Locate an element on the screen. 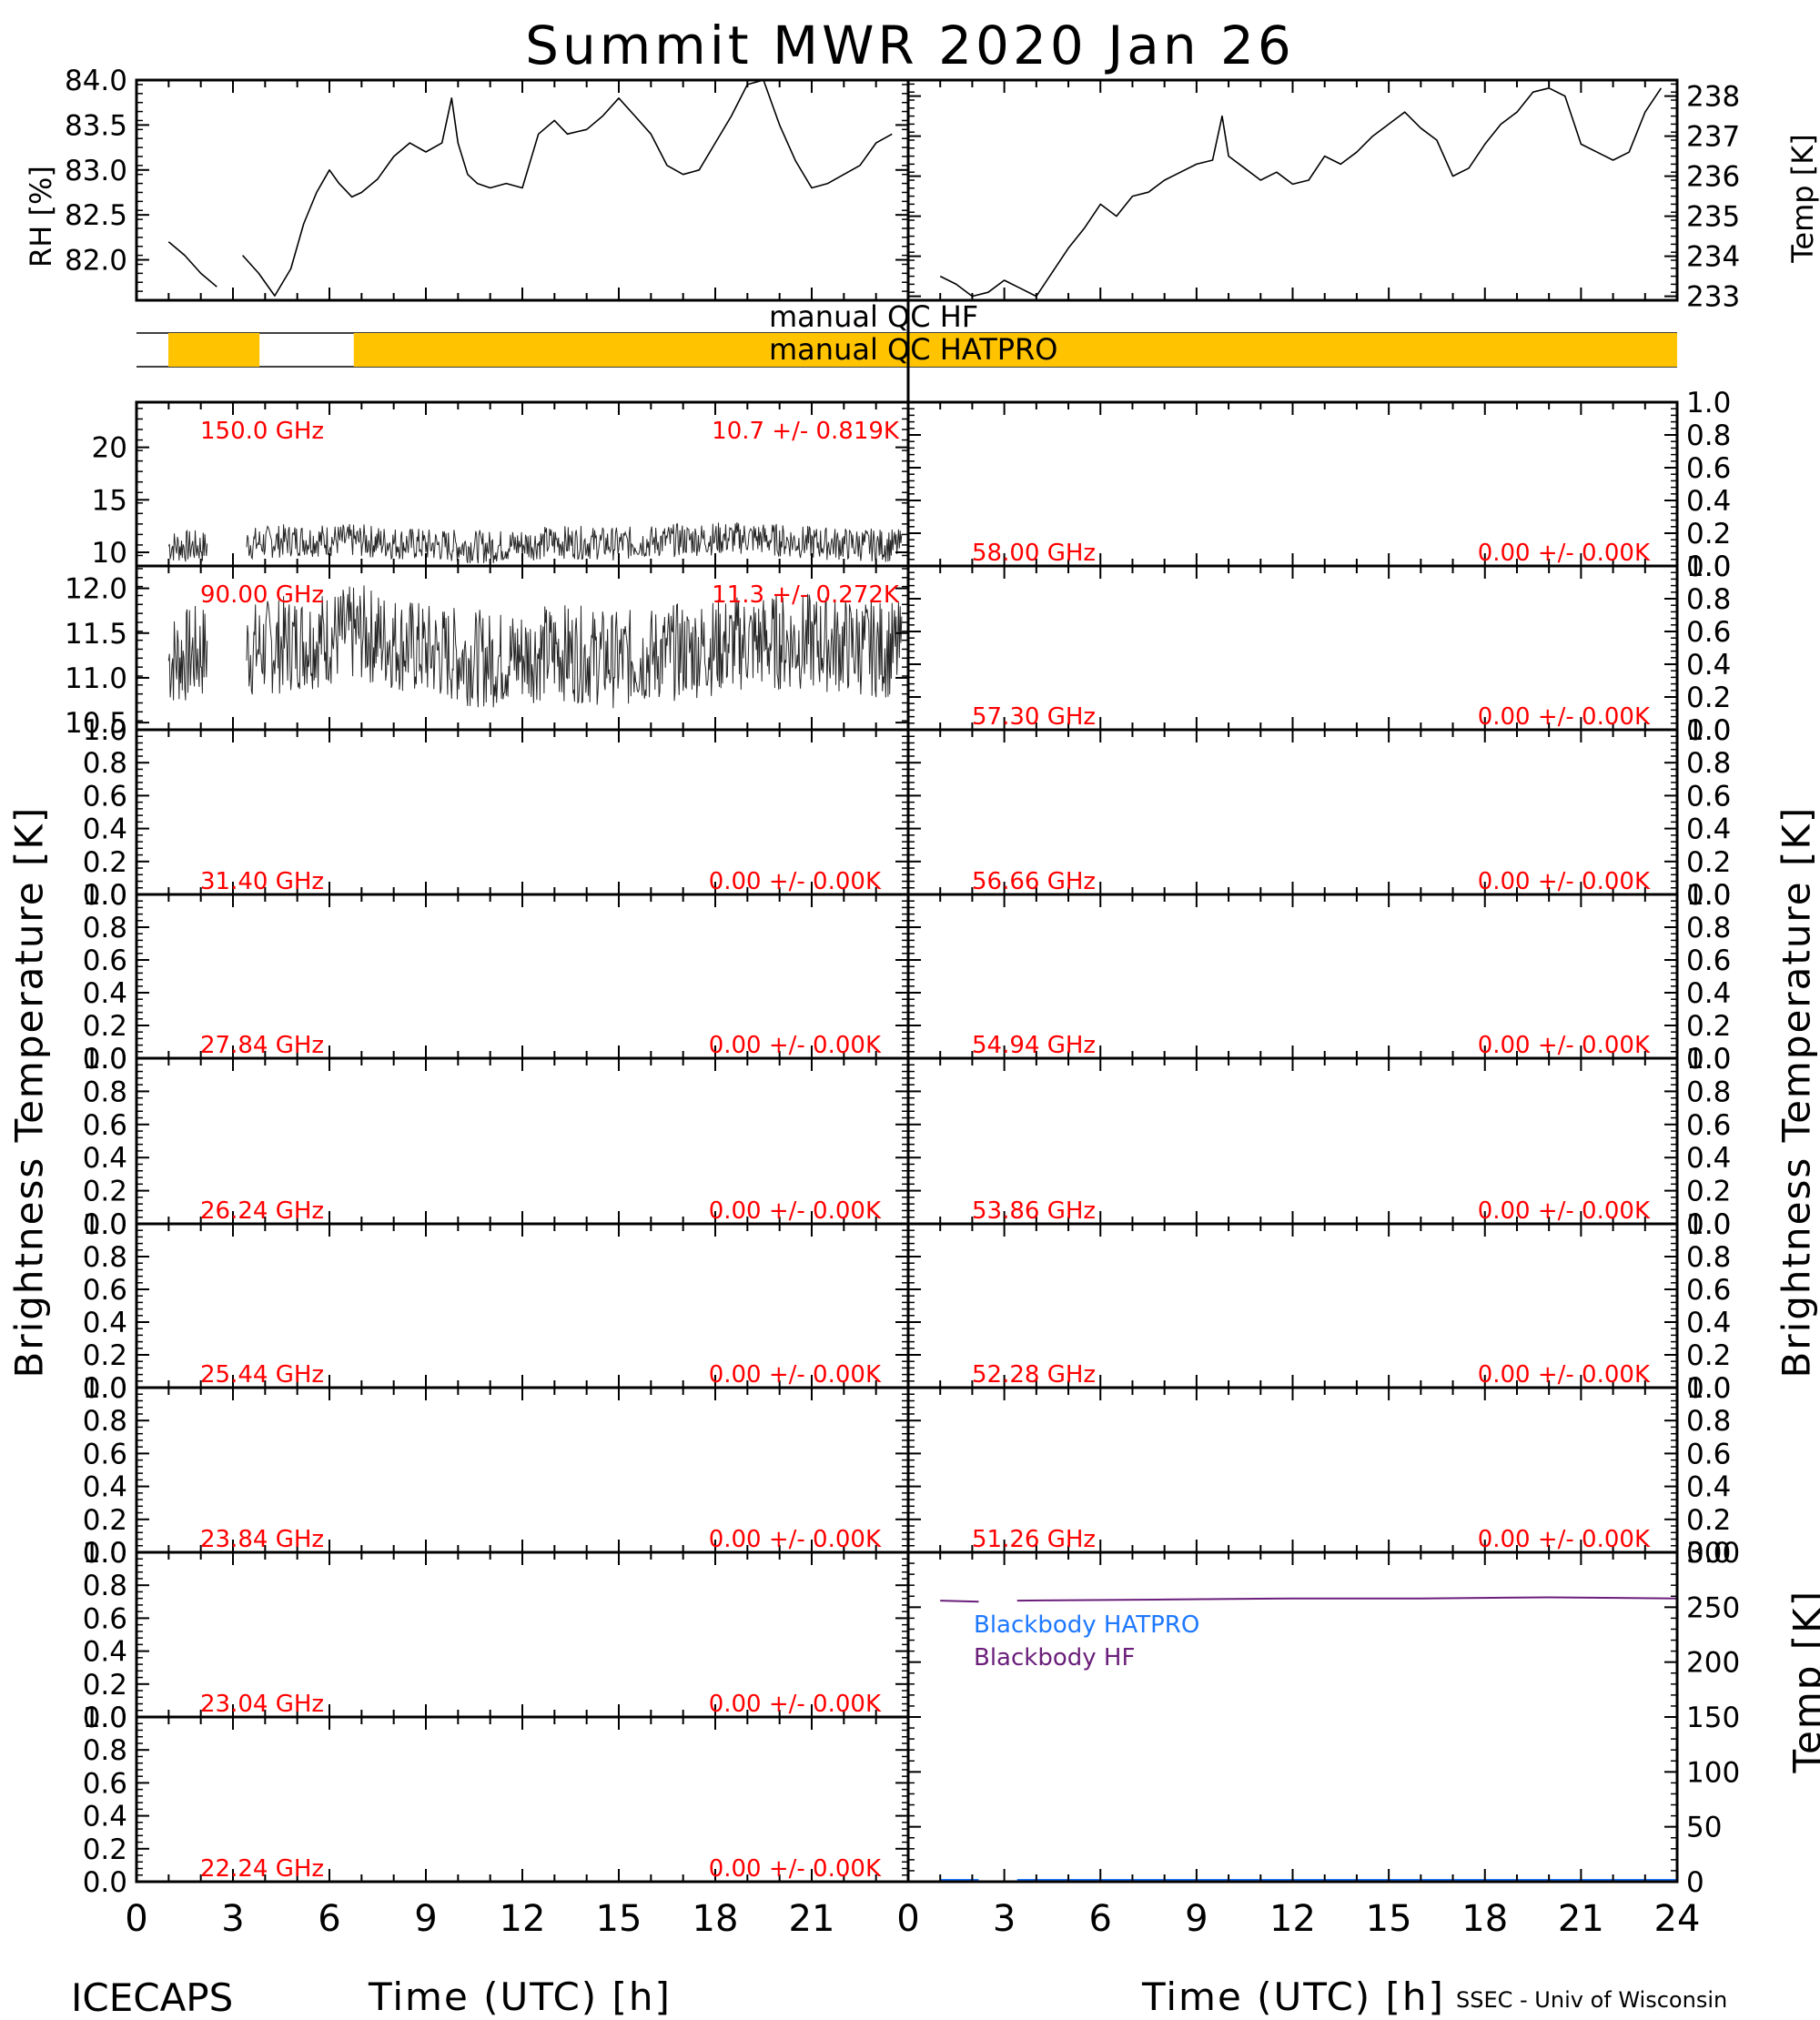 This screenshot has width=1820, height=2020. tb-right-6-ytick-label: 0.4 is located at coordinates (1709, 1487).